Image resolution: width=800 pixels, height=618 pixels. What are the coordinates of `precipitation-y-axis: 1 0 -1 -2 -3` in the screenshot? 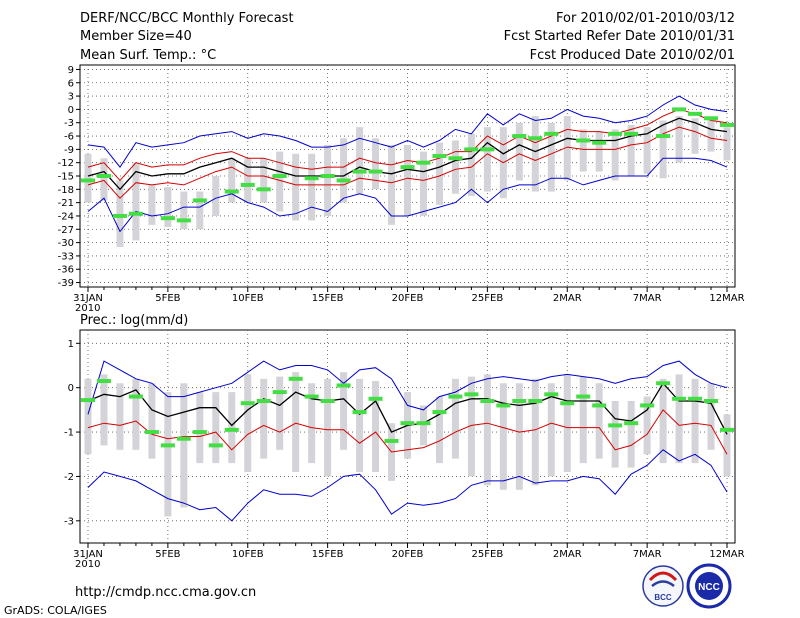 It's located at (72, 433).